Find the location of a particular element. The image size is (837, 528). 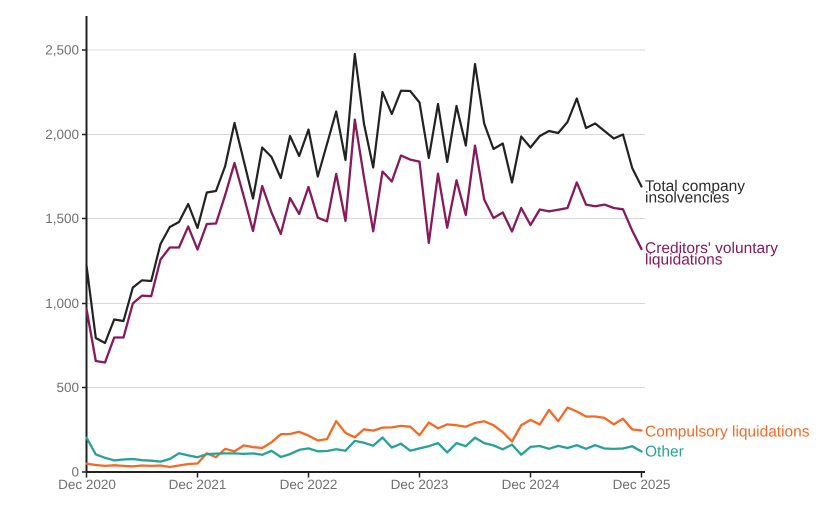

svg-text: 500 is located at coordinates (67, 387).